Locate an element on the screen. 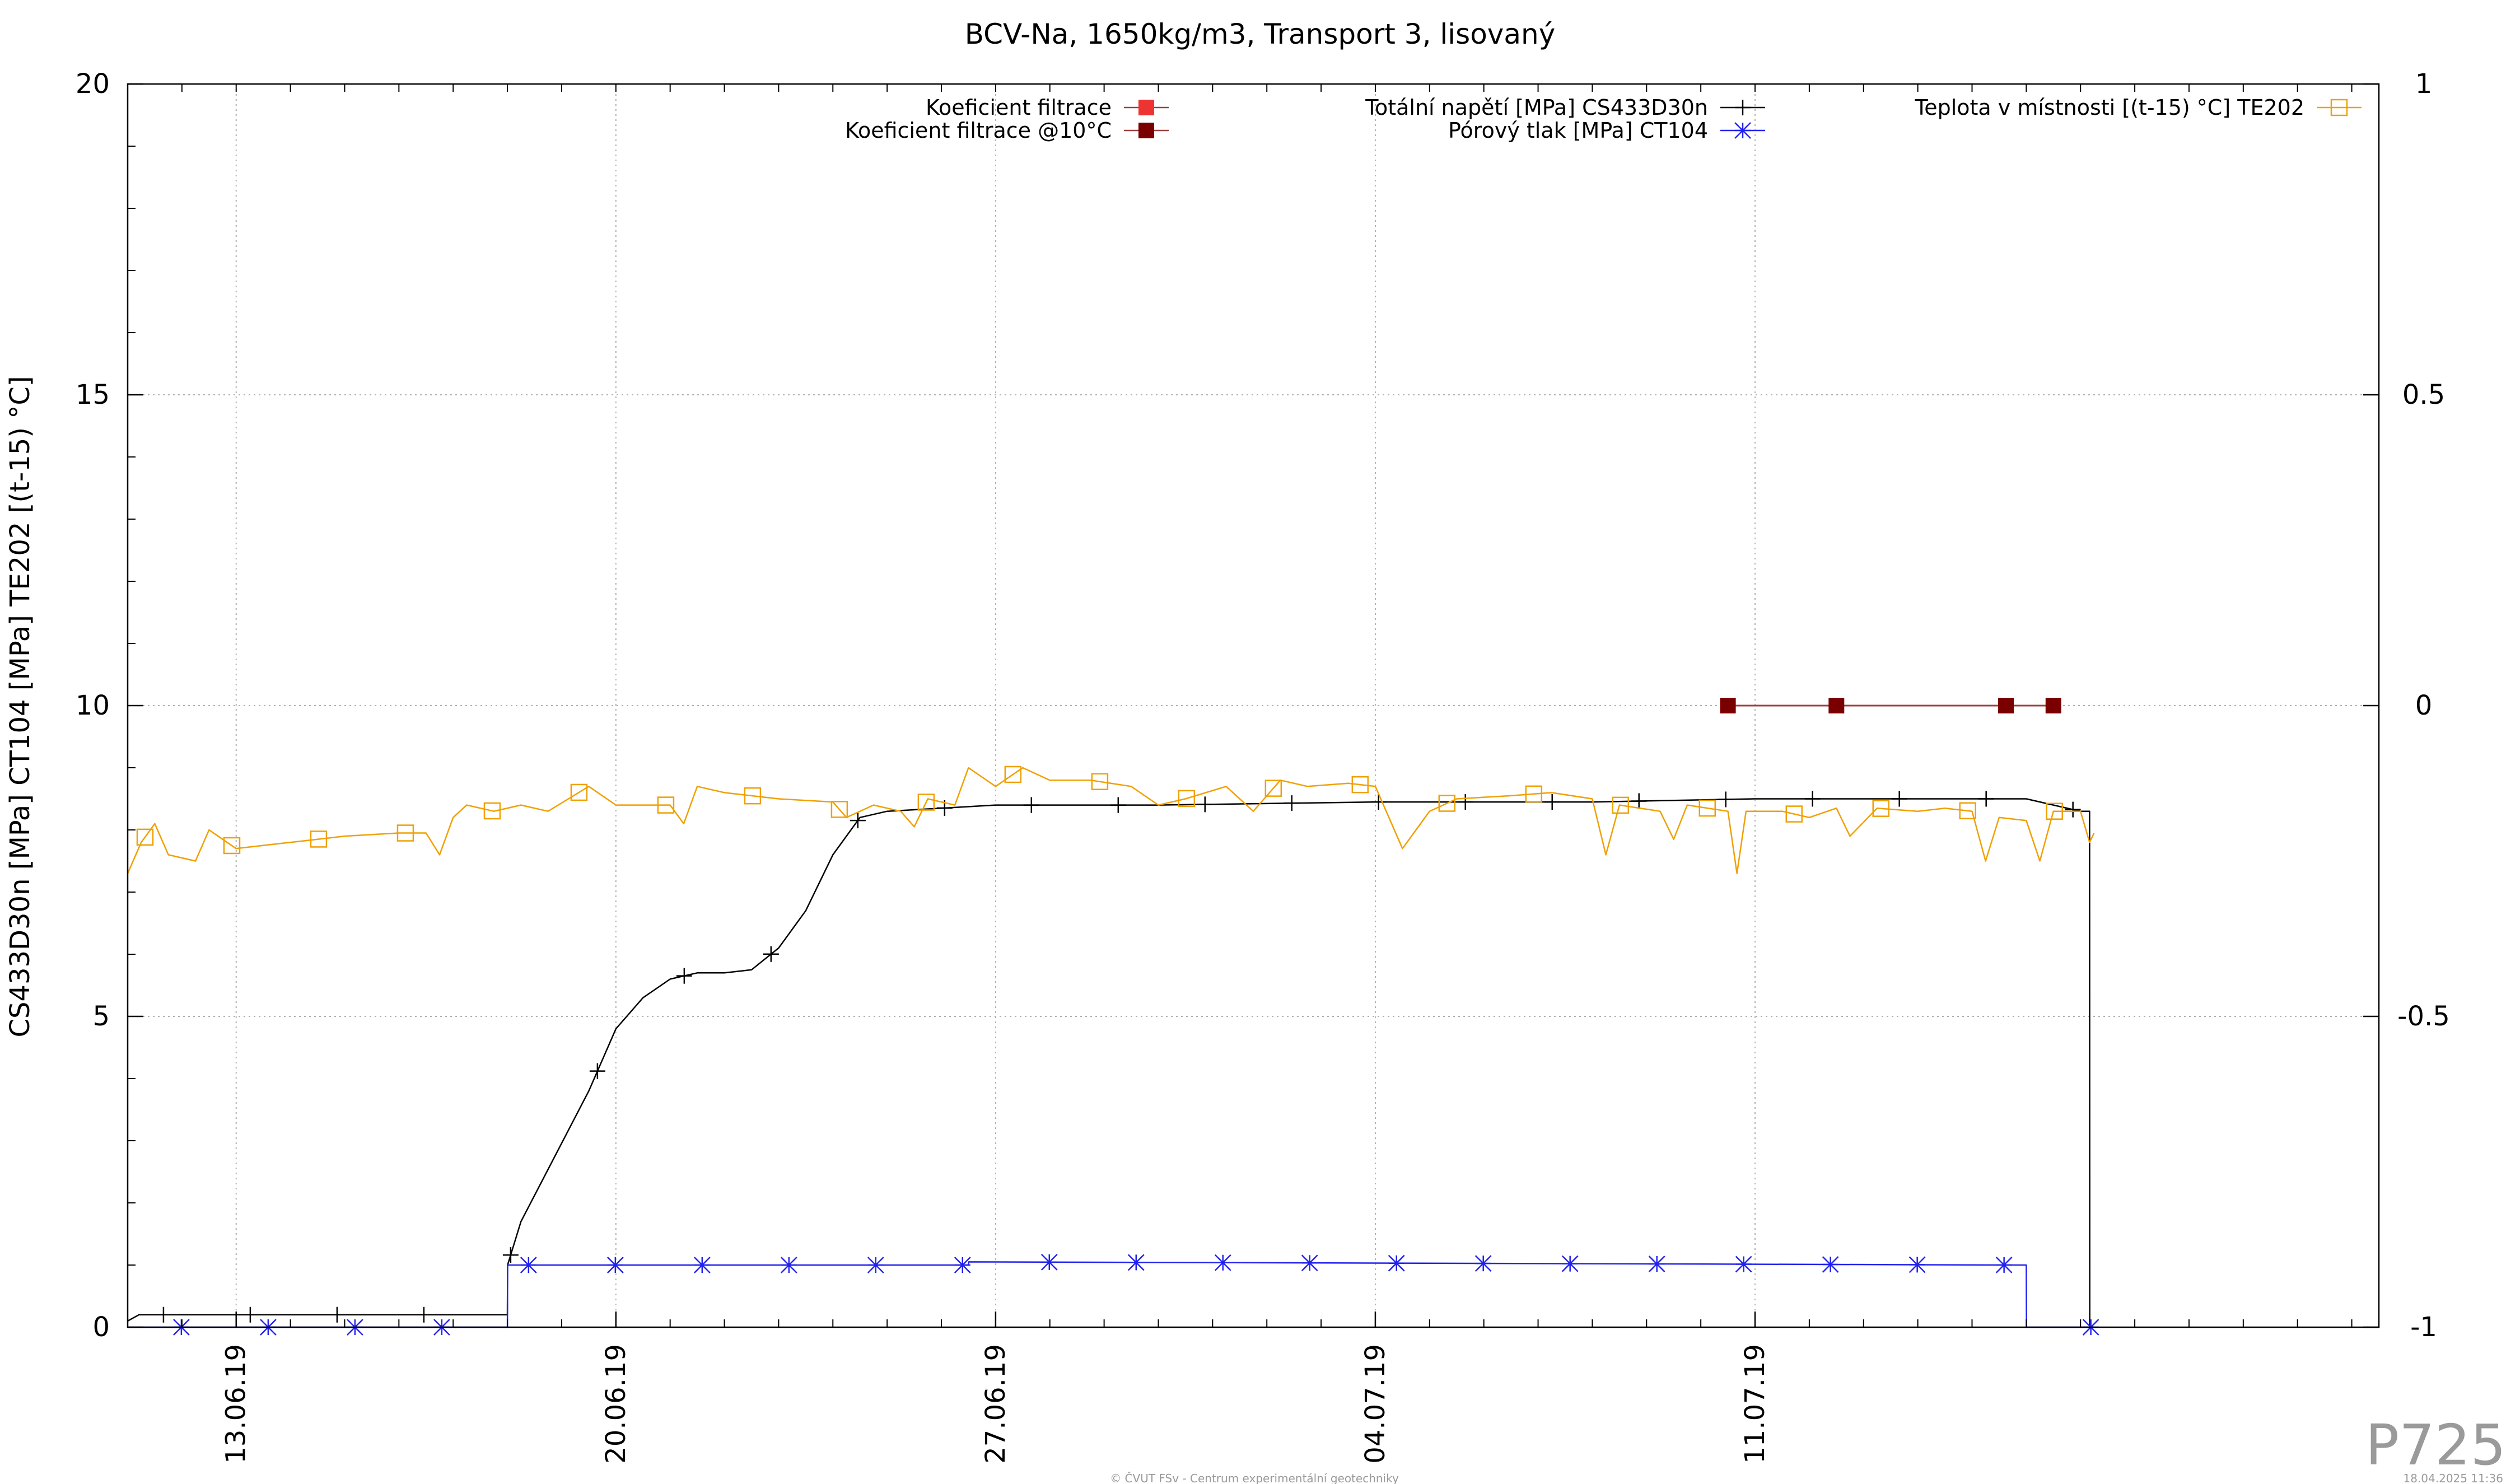  legend-label: Totální napětí [MPa] CS433D30n is located at coordinates (1537, 108).